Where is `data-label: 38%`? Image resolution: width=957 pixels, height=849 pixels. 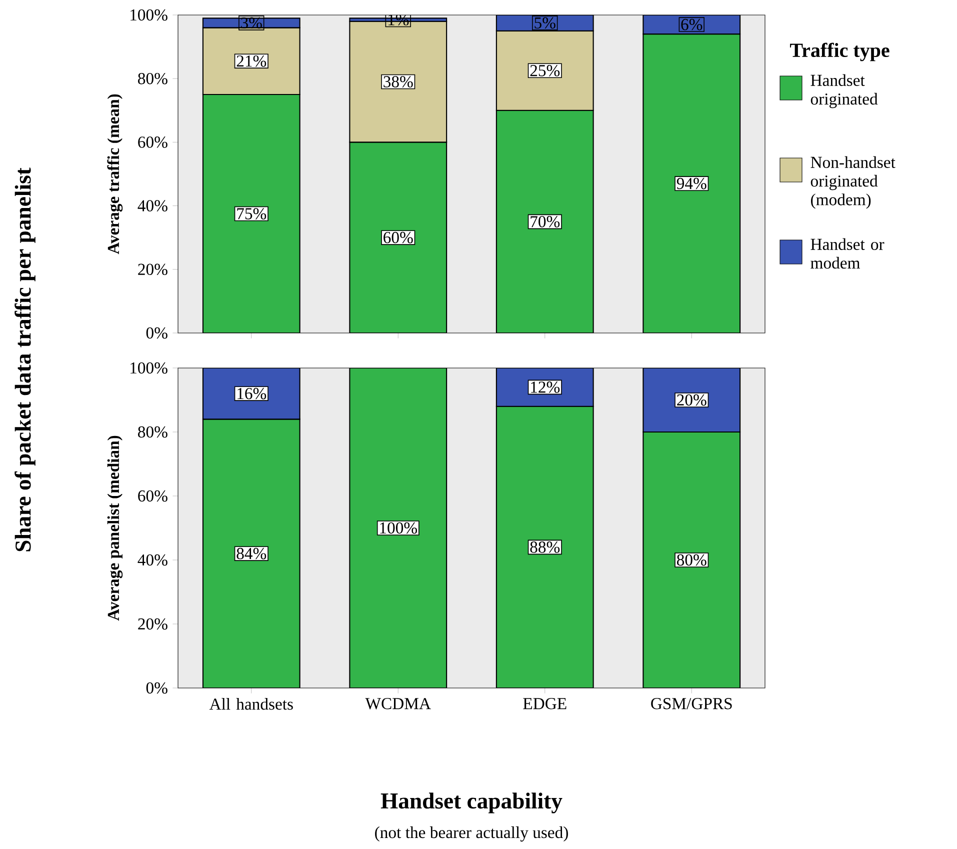
data-label: 38% is located at coordinates (398, 82).